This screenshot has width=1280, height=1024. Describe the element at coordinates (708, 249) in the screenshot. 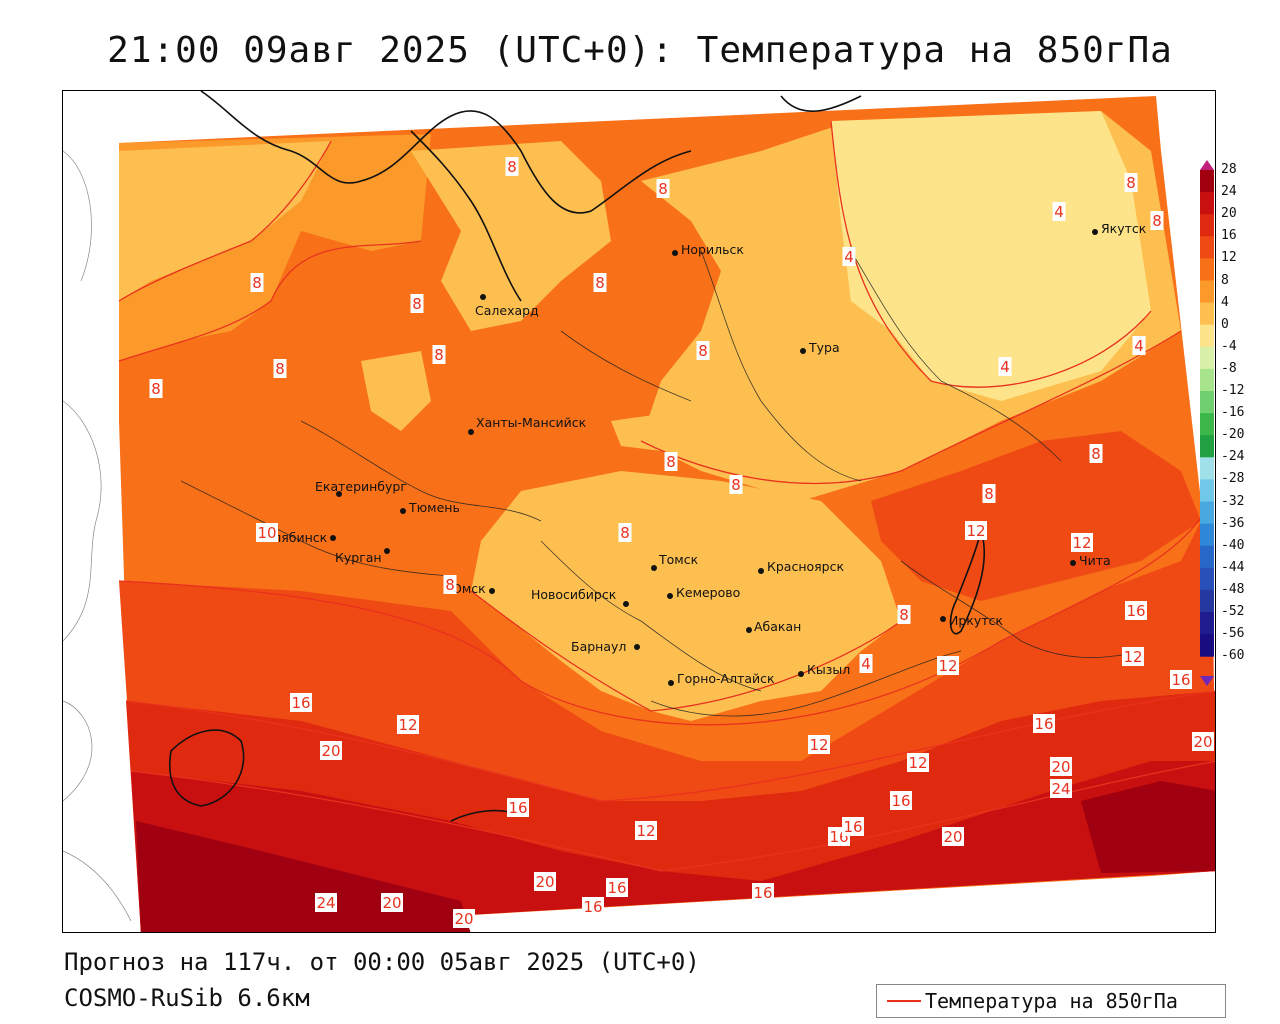

I see `city-norilsk: Норильск` at that location.